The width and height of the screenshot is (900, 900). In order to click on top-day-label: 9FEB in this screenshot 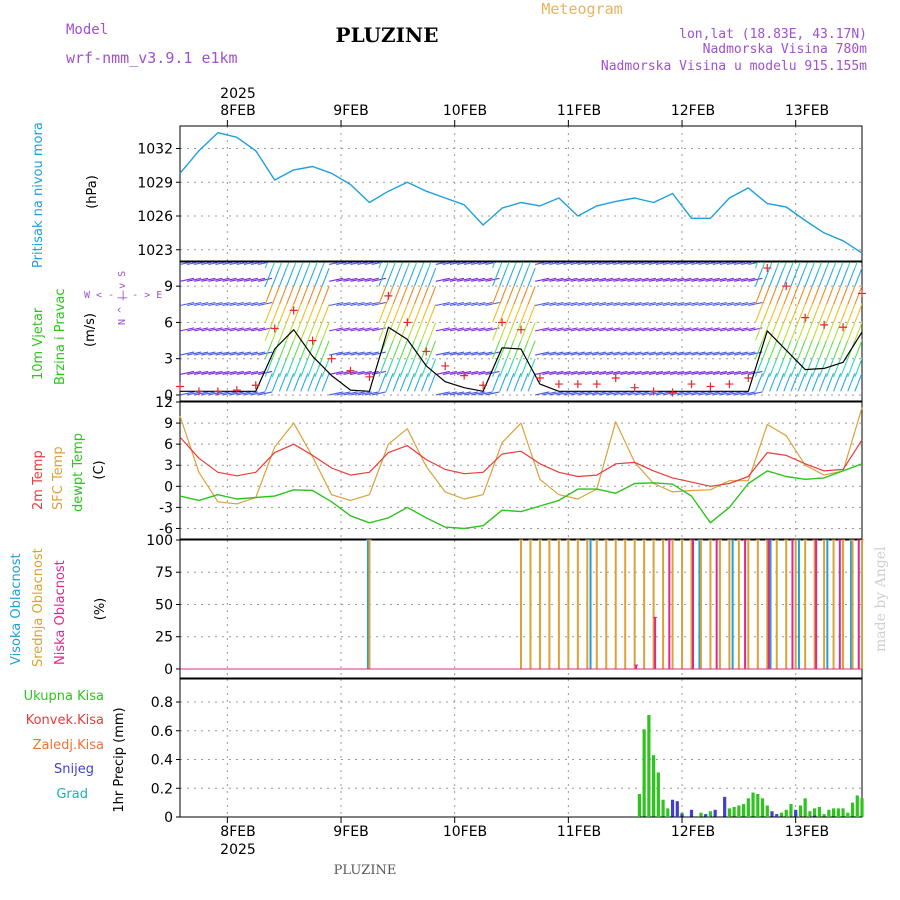, I will do `click(350, 111)`.